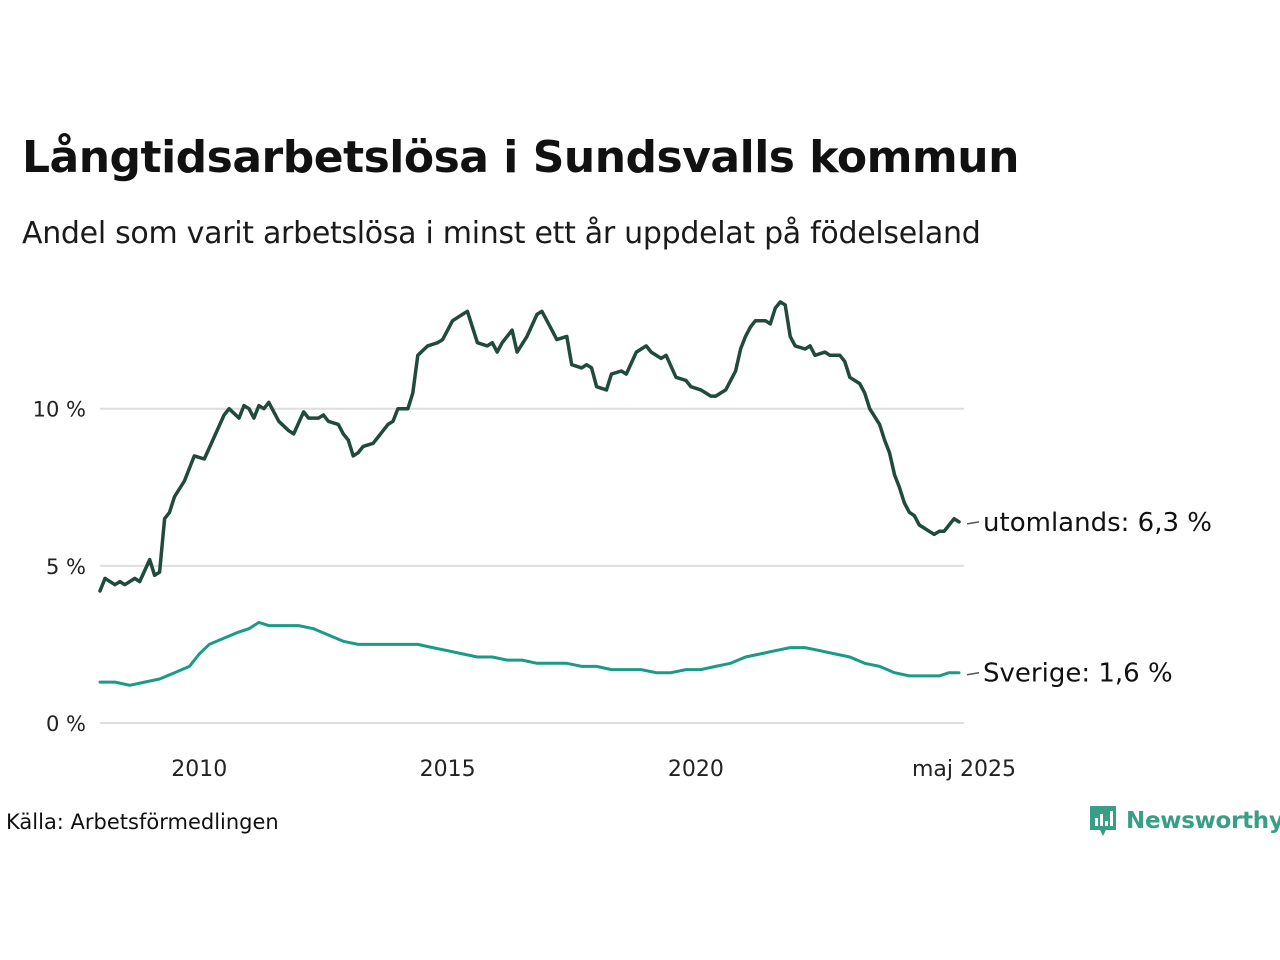 This screenshot has height=960, width=1280. What do you see at coordinates (520, 157) in the screenshot?
I see `chart-title: Långtidsarbetslösa i Sundsvalls kommun` at bounding box center [520, 157].